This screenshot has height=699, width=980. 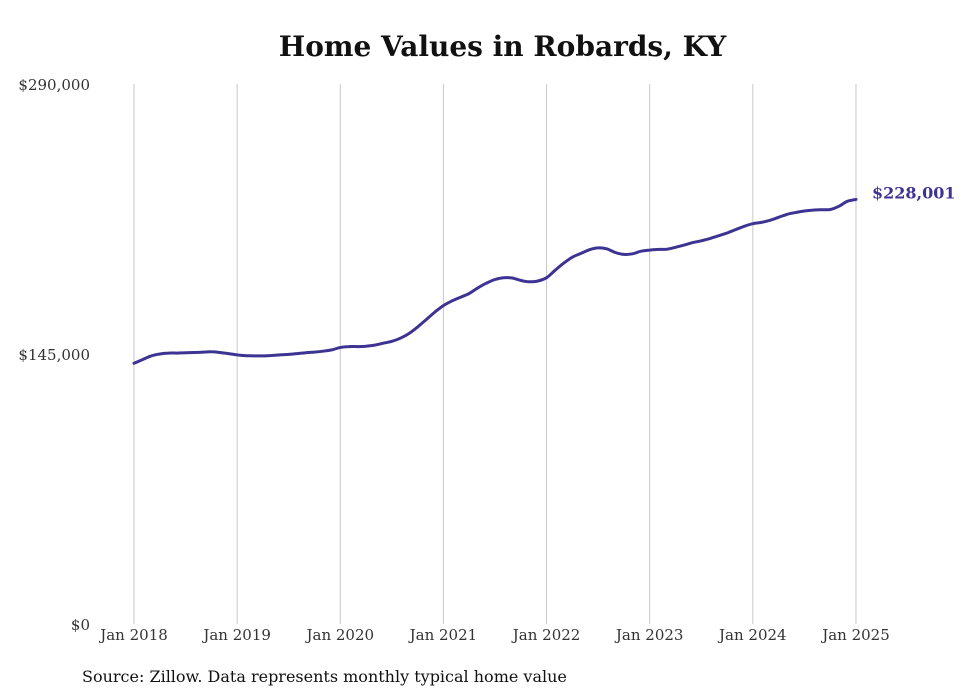 What do you see at coordinates (80, 625) in the screenshot?
I see `y-tick-label: $0` at bounding box center [80, 625].